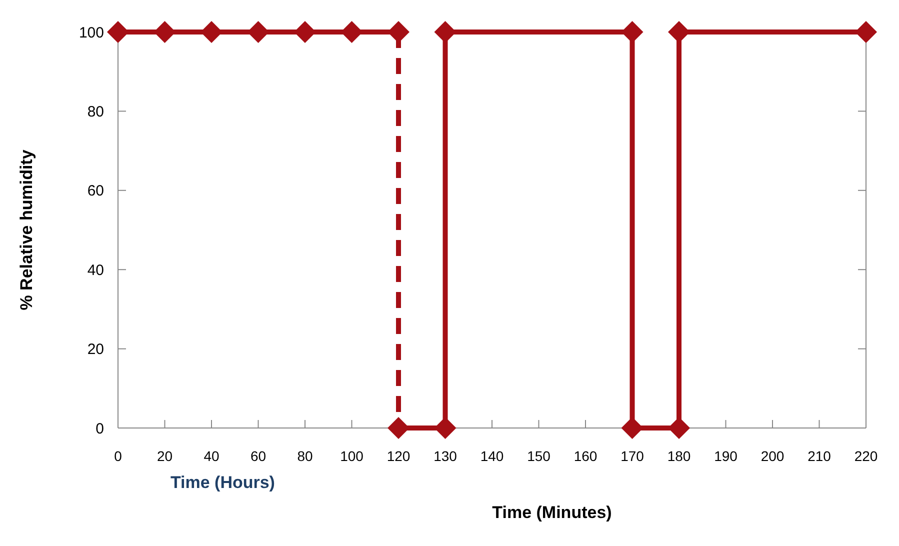 The height and width of the screenshot is (546, 899). What do you see at coordinates (95, 191) in the screenshot?
I see `y-tick-label: 60` at bounding box center [95, 191].